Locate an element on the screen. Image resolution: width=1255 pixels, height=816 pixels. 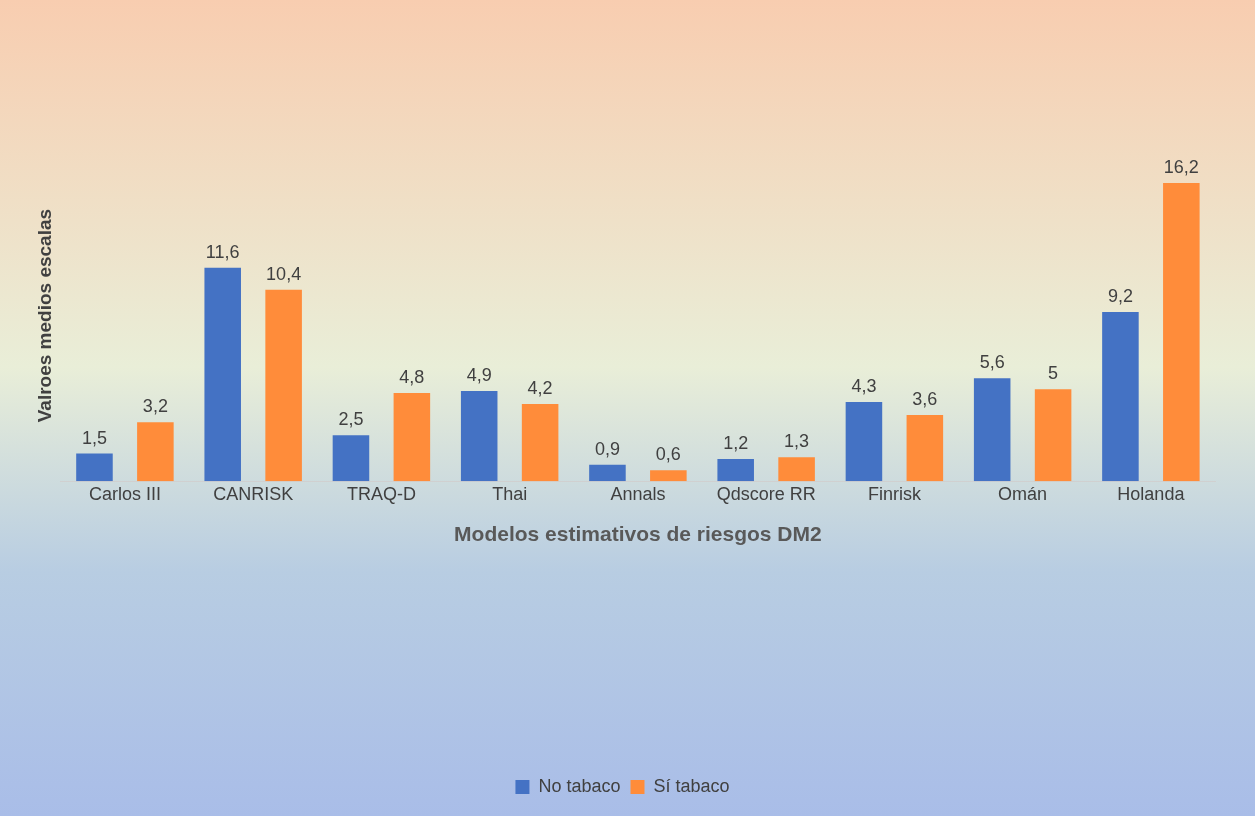
data-label: 4,3 is located at coordinates (864, 386).